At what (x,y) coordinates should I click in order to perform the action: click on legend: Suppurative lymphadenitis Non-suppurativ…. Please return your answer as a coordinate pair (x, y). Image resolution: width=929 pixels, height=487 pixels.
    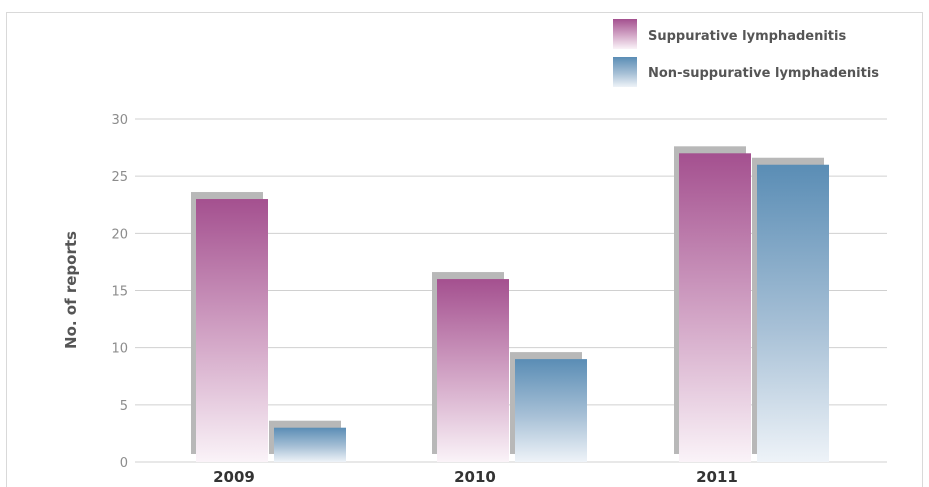
    Looking at the image, I should click on (746, 53).